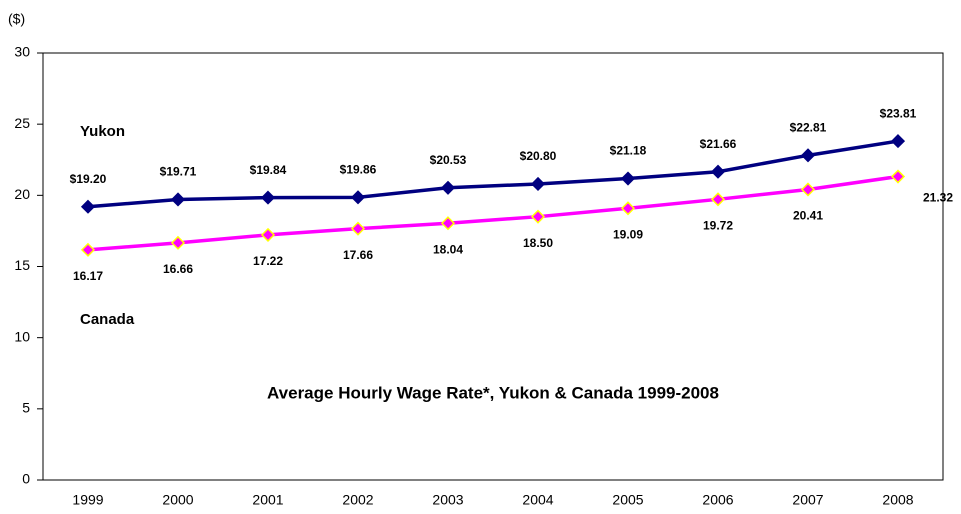 The width and height of the screenshot is (961, 514). What do you see at coordinates (22, 194) in the screenshot?
I see `y-tick-label: 20` at bounding box center [22, 194].